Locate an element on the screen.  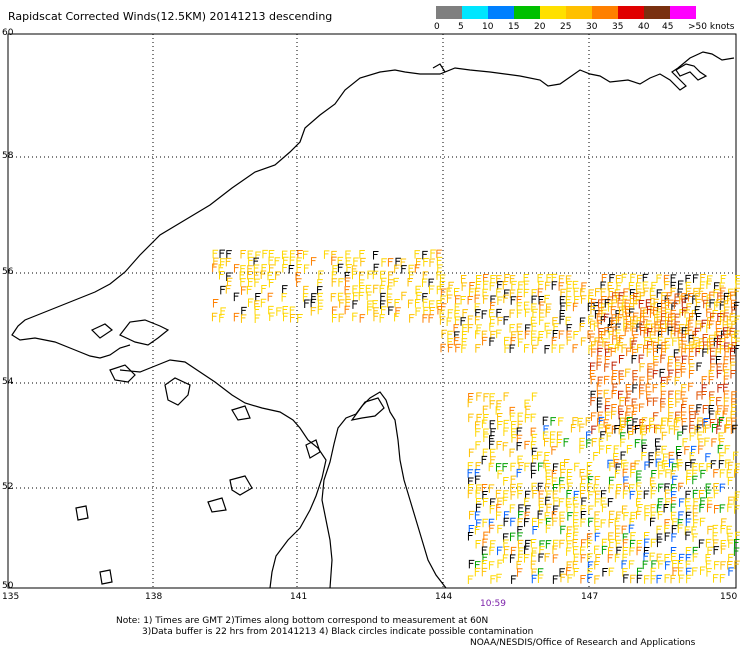
lat-label-56: 56 is located at coordinates (8, 272).